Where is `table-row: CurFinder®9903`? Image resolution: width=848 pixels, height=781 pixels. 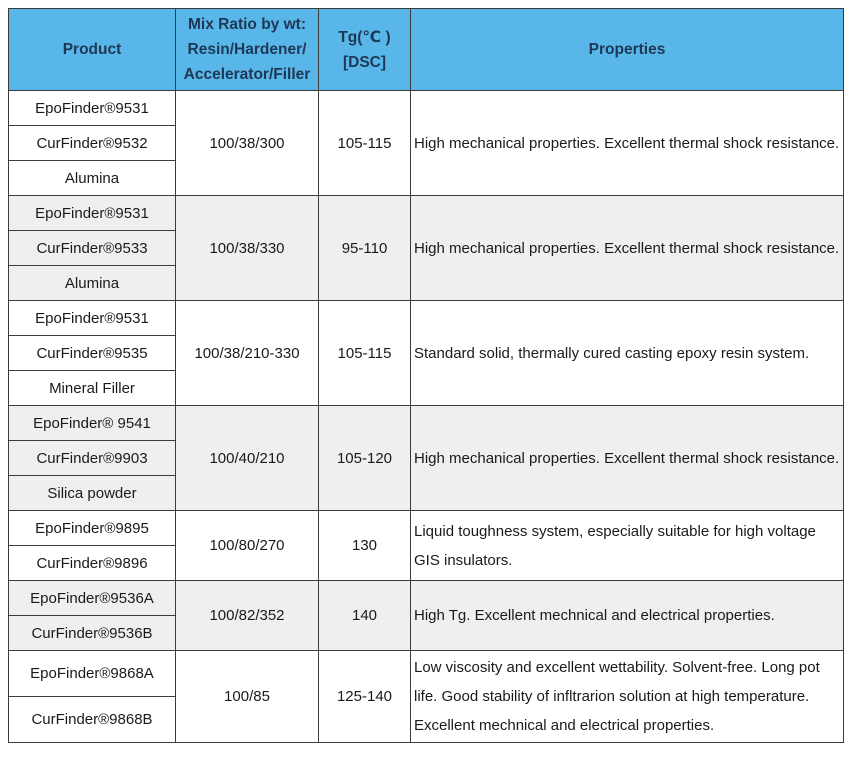
table-row: CurFinder®9903 is located at coordinates (426, 458).